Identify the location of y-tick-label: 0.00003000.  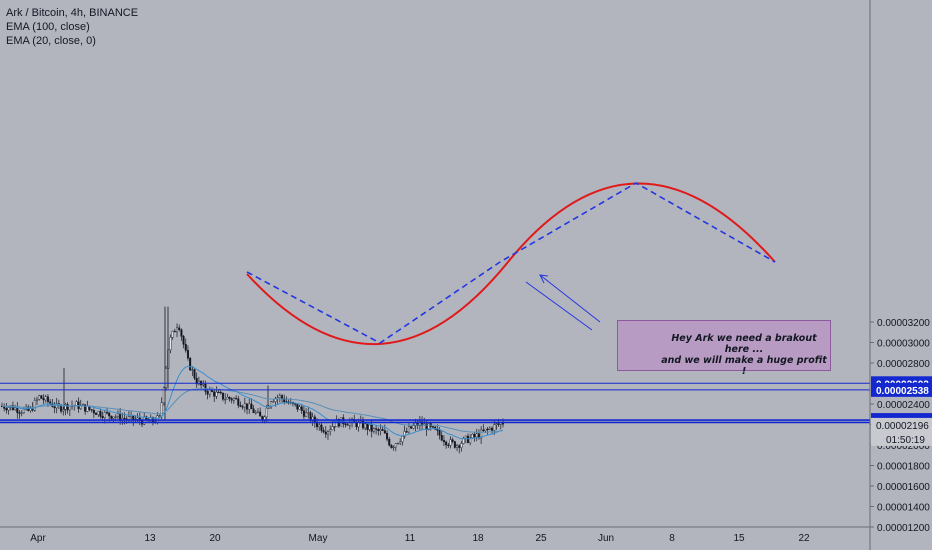
(903, 344).